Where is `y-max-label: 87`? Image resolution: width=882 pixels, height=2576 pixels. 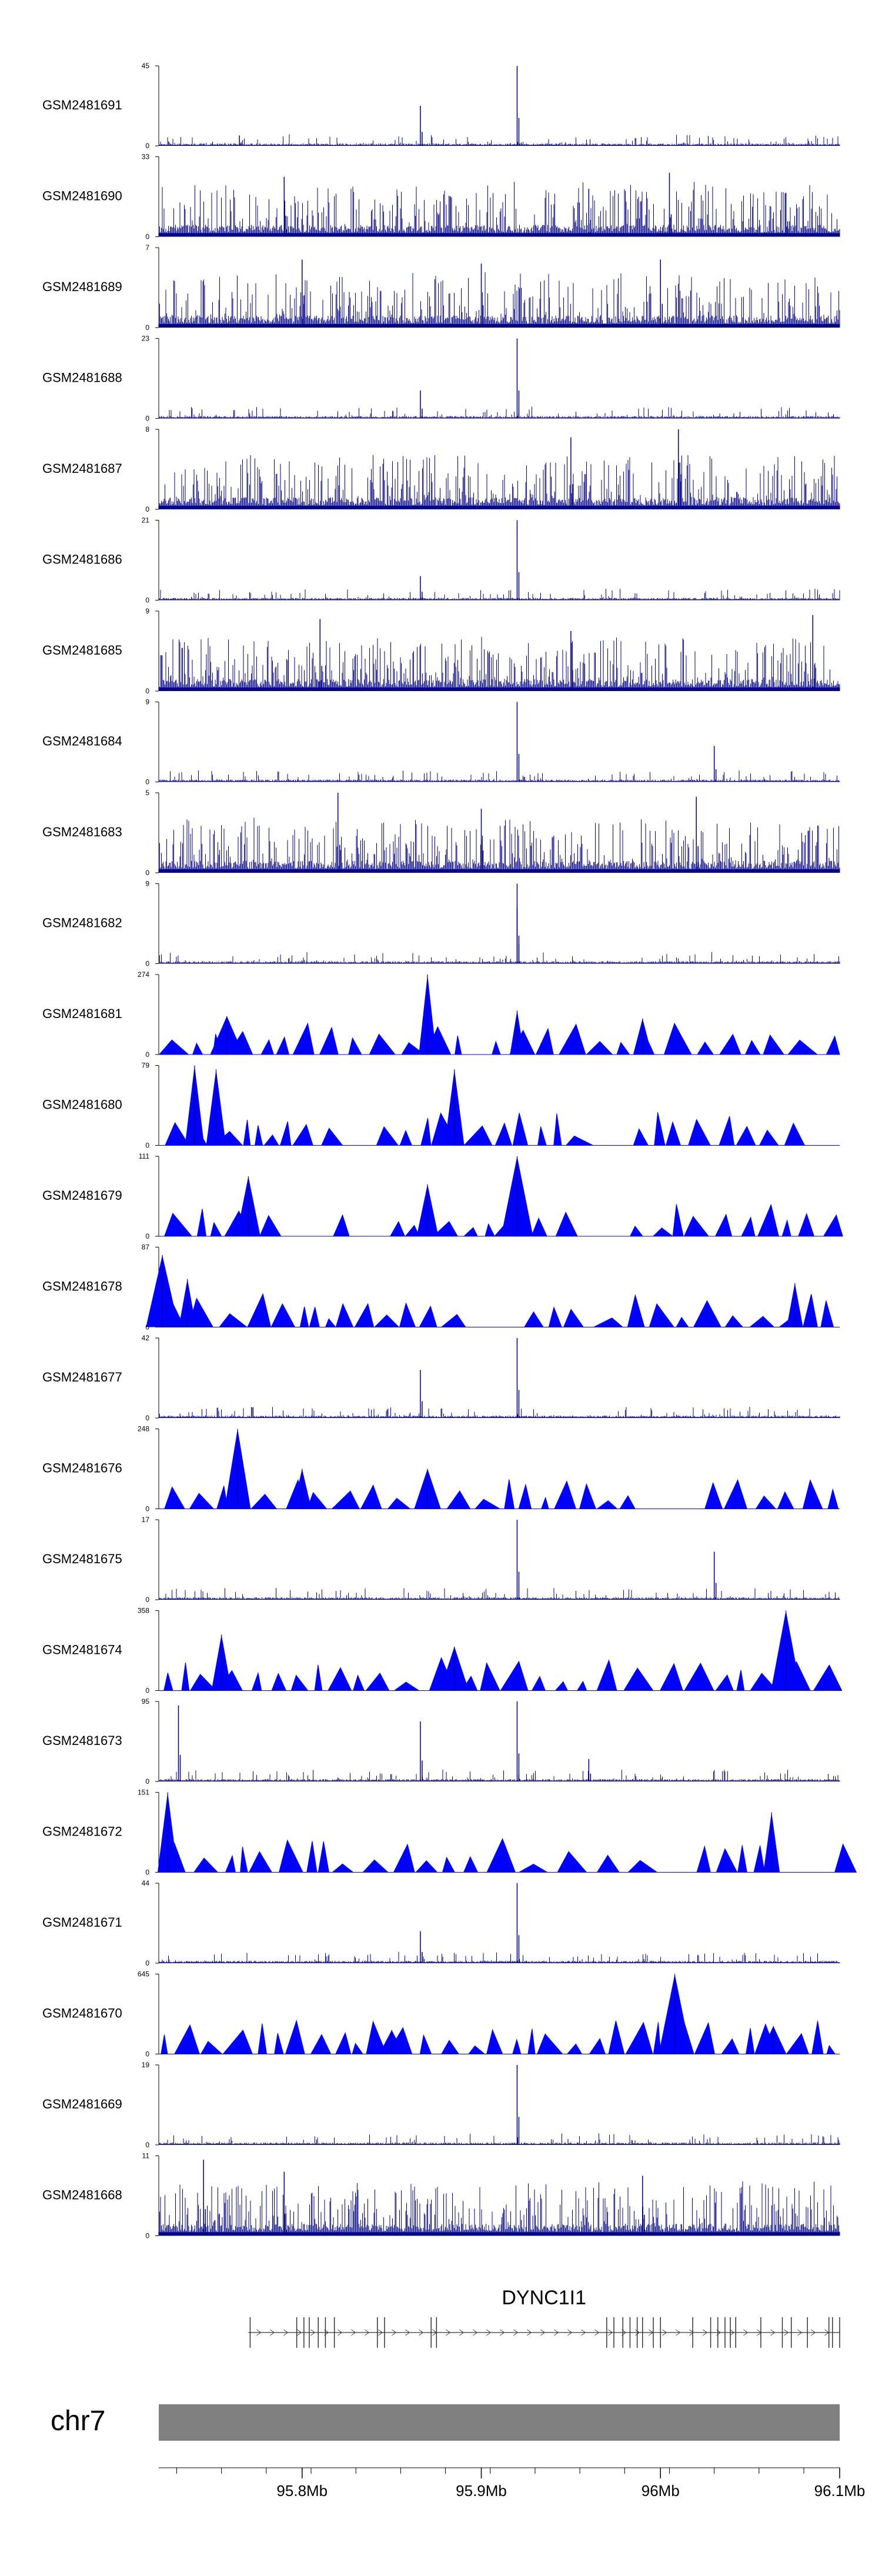
y-max-label: 87 is located at coordinates (146, 1247).